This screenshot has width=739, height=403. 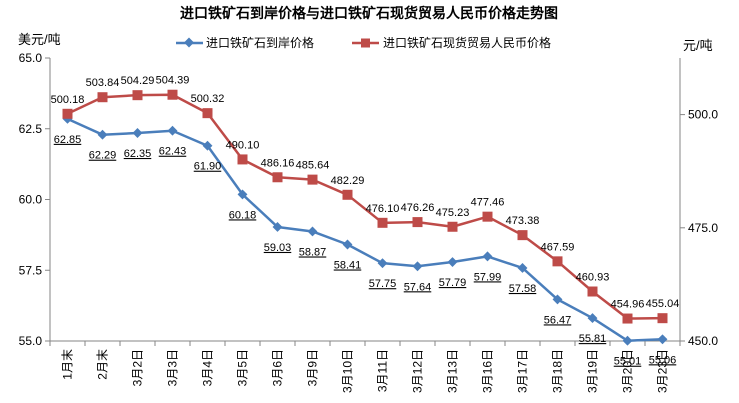 I want to click on x-tick-label: 2月末, so click(x=103, y=364).